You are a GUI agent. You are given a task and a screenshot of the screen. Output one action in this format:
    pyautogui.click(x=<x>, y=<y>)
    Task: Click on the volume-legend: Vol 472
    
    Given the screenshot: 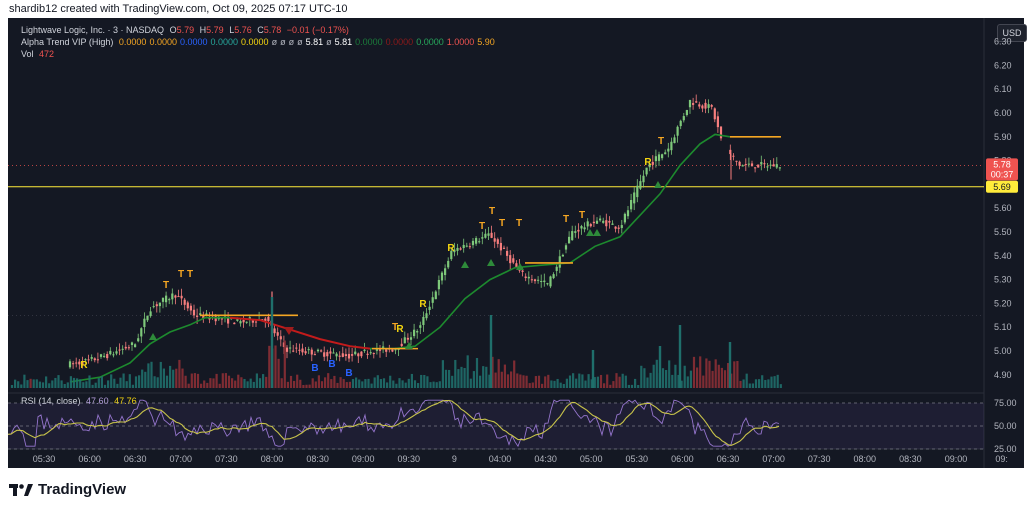 What is the action you would take?
    pyautogui.click(x=39, y=54)
    